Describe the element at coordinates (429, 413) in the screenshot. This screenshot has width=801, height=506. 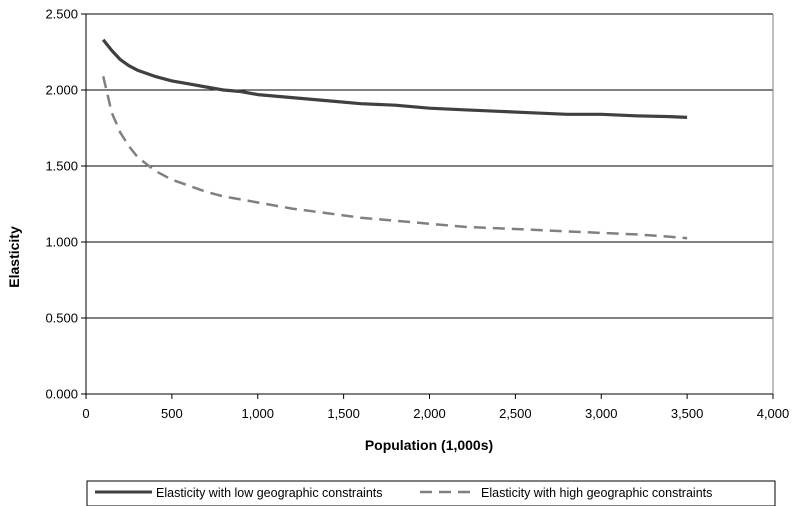
I see `x-tick-label: 2,000` at that location.